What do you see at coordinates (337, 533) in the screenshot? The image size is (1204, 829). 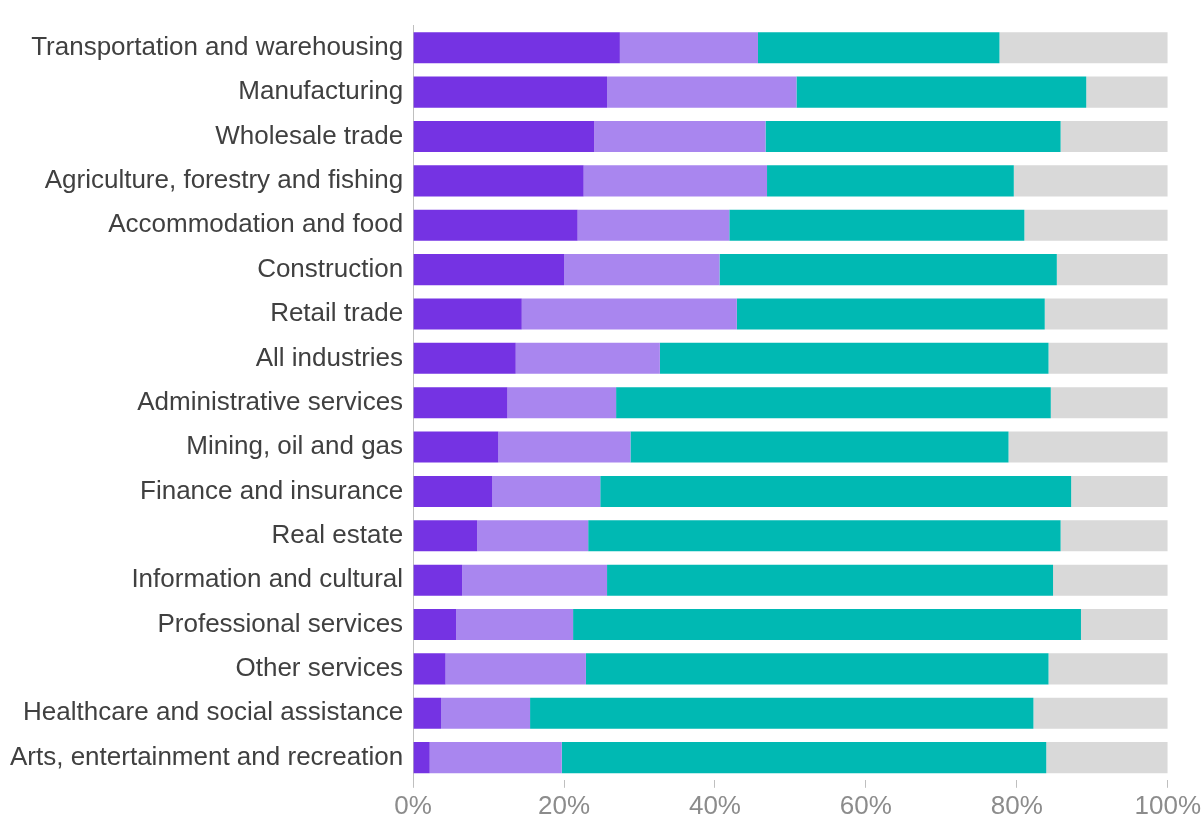 I see `y-tick-label: Real estate` at bounding box center [337, 533].